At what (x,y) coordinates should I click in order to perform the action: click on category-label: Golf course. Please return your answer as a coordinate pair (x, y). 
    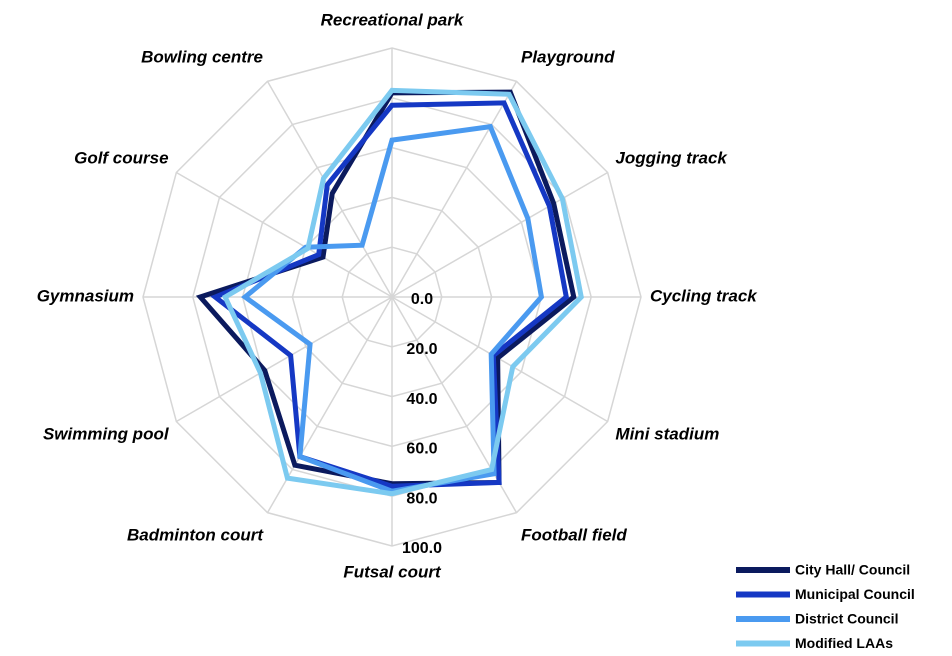
    Looking at the image, I should click on (121, 157).